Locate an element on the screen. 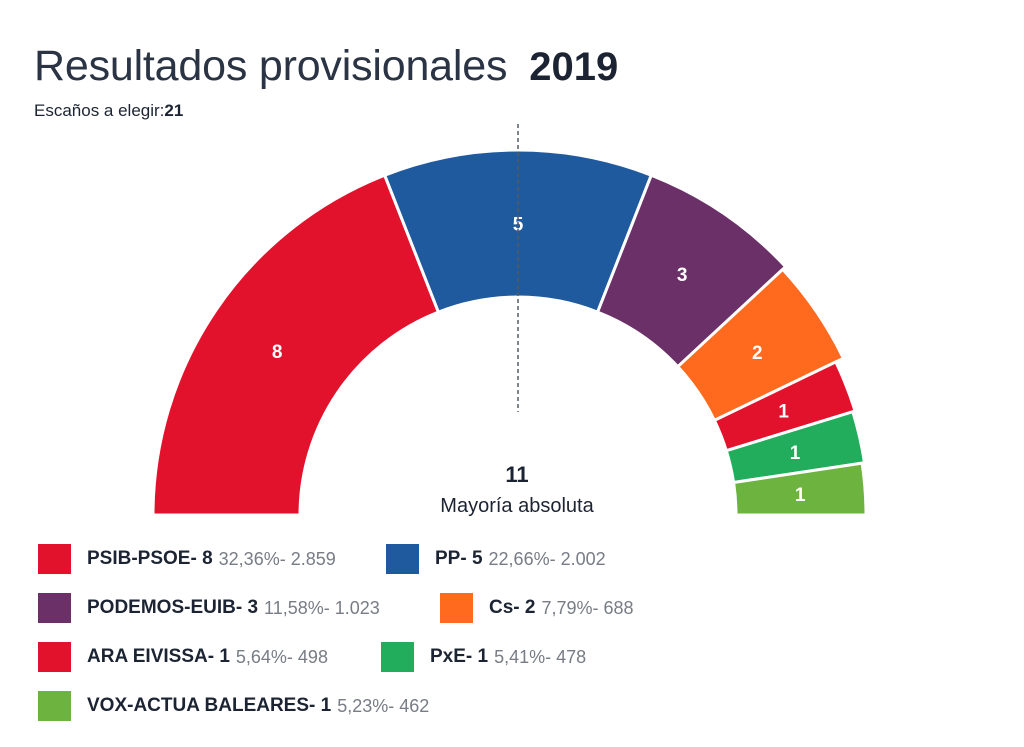 The image size is (1024, 747). legend-item-ara-eivissa: ARA EIVISSA- 1 5,64%- 498 is located at coordinates (183, 657).